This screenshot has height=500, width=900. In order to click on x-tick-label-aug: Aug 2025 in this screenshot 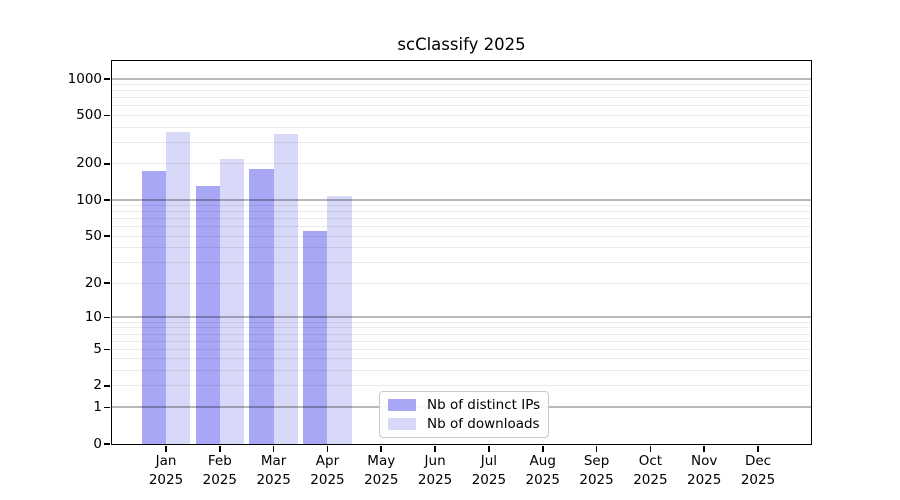, I will do `click(543, 471)`.